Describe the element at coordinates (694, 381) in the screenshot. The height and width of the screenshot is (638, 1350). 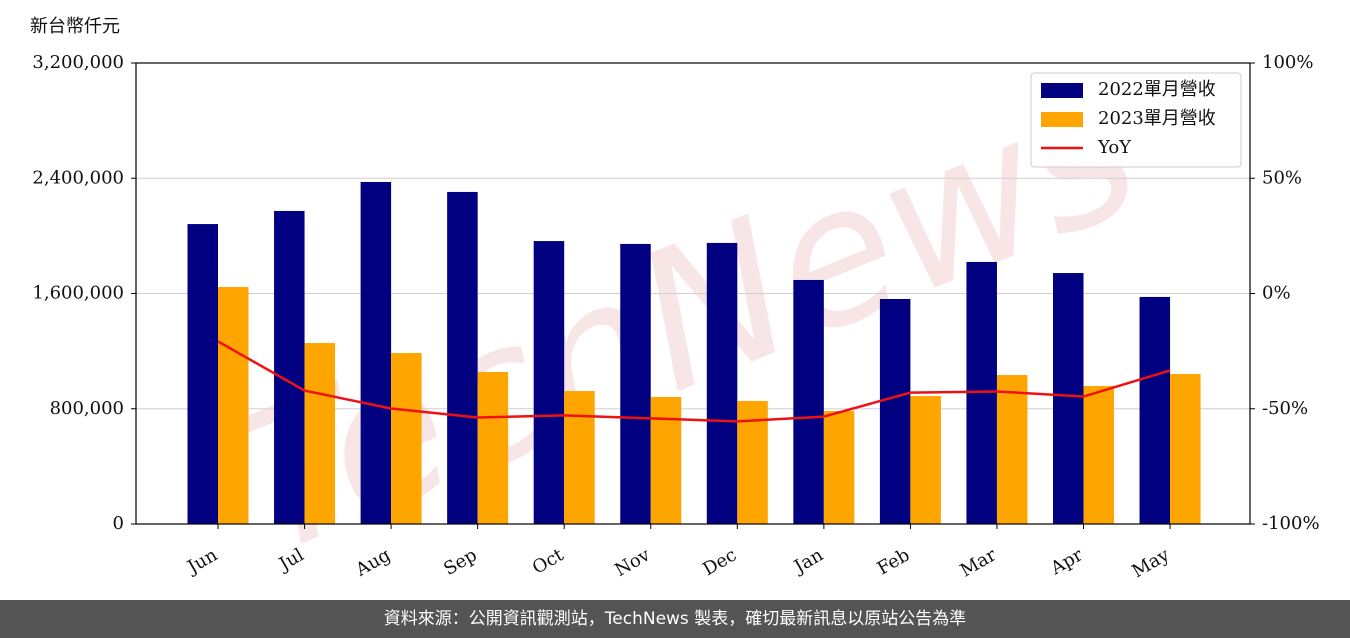
I see `line` at that location.